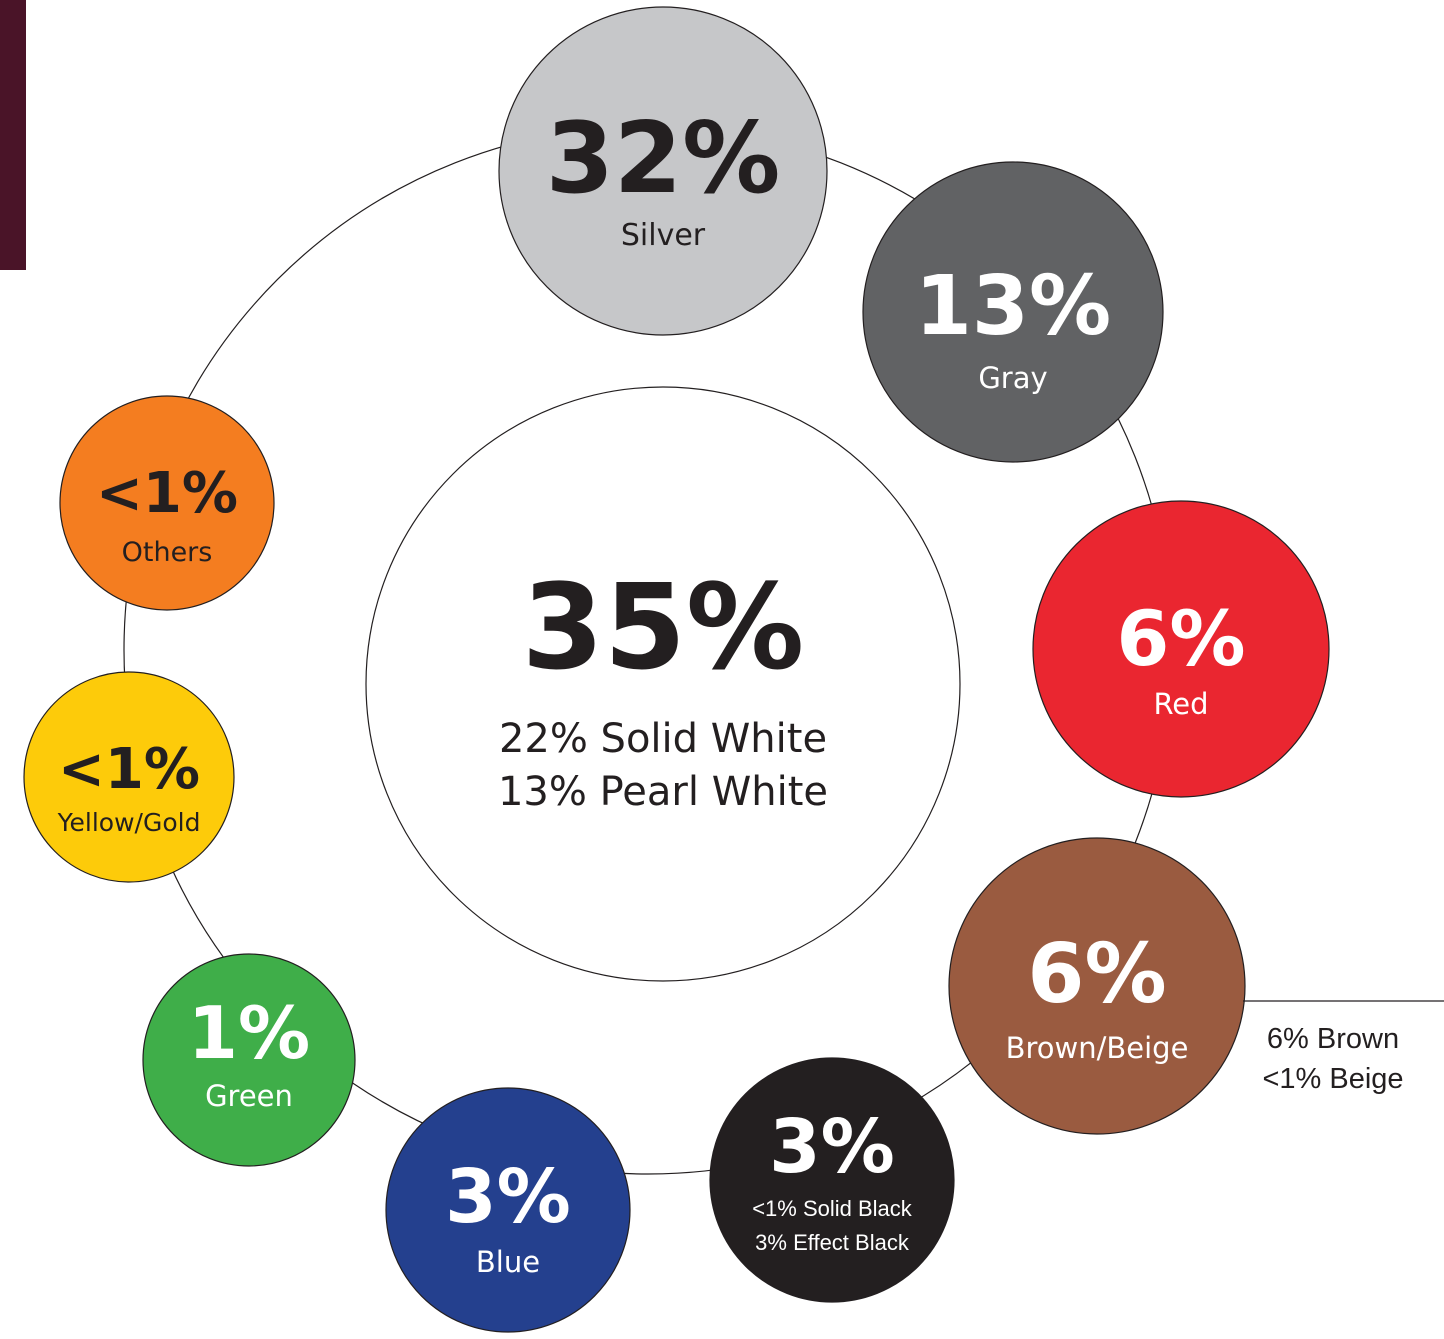 The height and width of the screenshot is (1339, 1444). What do you see at coordinates (1096, 974) in the screenshot?
I see `bubble-percent-brown-beige: 6%` at bounding box center [1096, 974].